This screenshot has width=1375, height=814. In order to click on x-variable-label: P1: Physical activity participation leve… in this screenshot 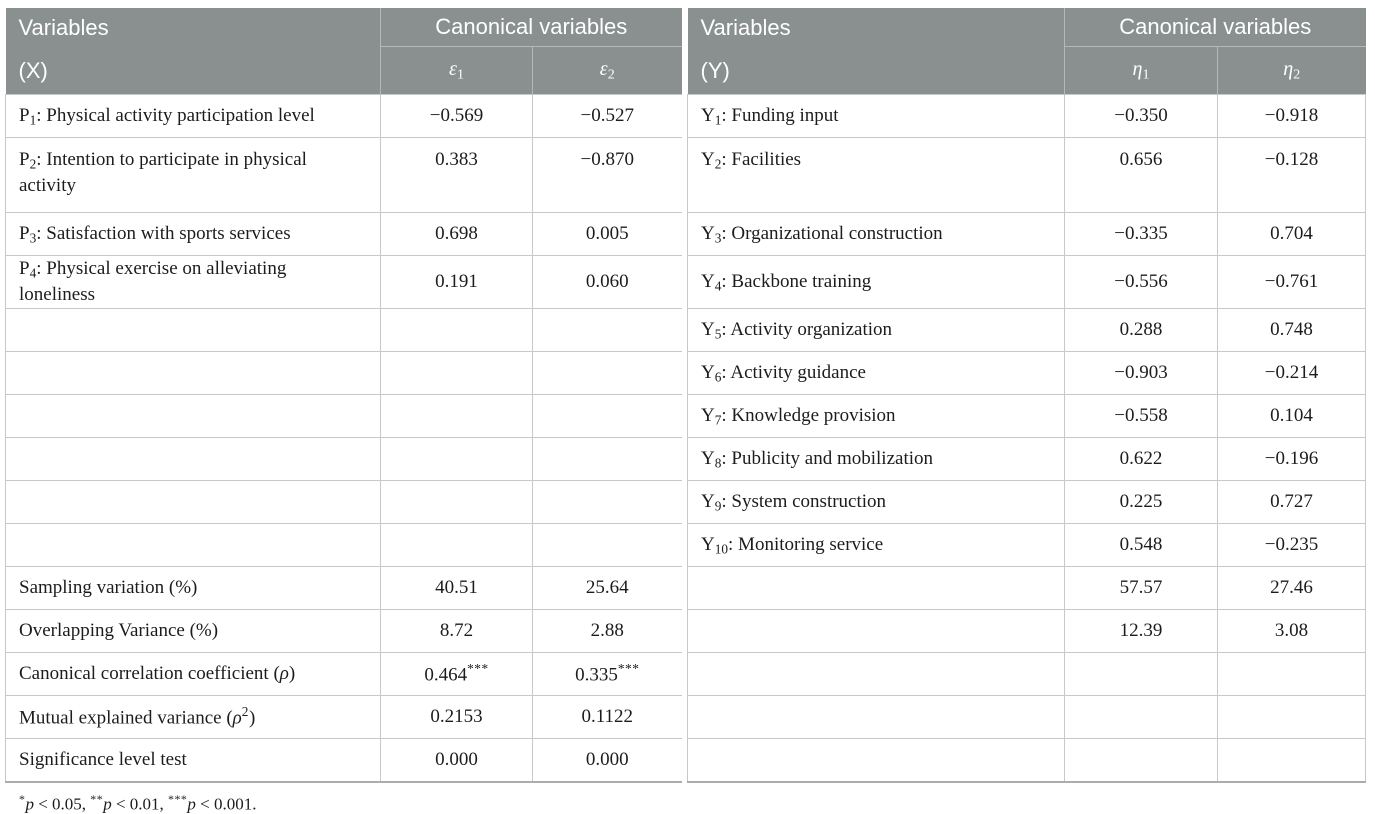, I will do `click(193, 116)`.